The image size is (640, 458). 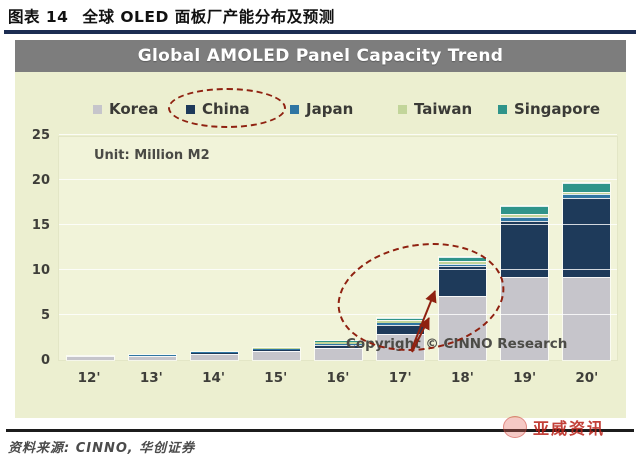 I want to click on legend-label: Japan, so click(x=330, y=109).